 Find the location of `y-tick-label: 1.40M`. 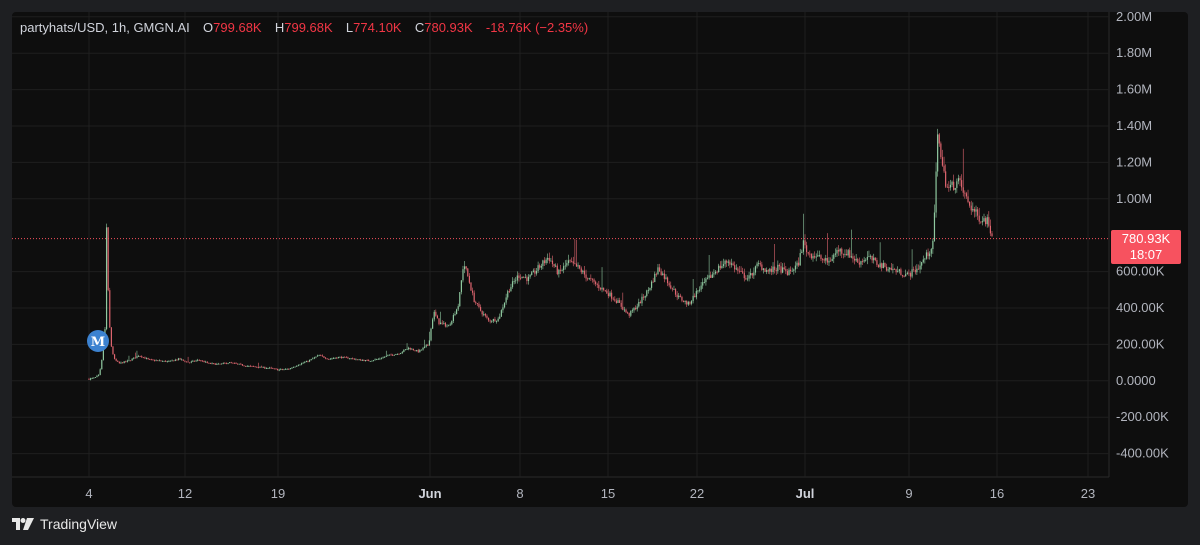

y-tick-label: 1.40M is located at coordinates (1134, 125).